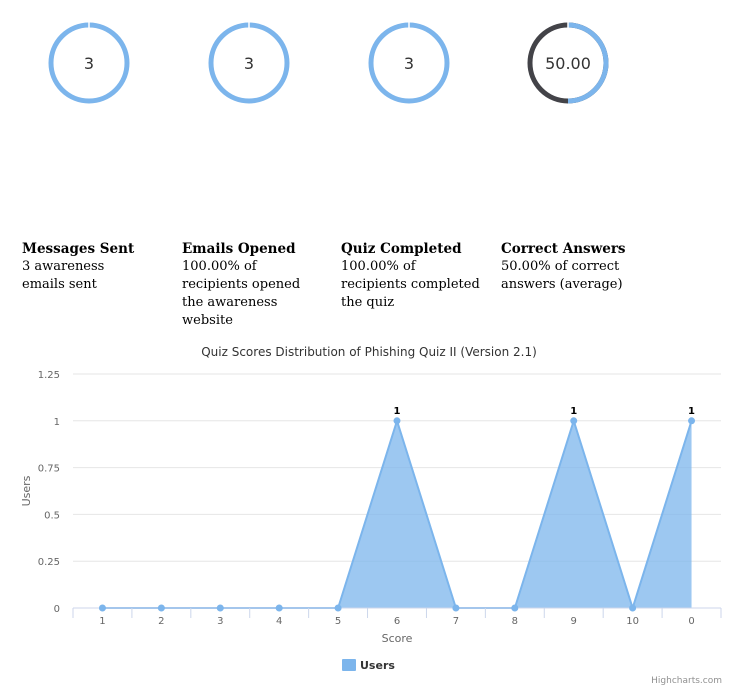 The image size is (738, 696). I want to click on gauge-value: 50.00, so click(568, 63).